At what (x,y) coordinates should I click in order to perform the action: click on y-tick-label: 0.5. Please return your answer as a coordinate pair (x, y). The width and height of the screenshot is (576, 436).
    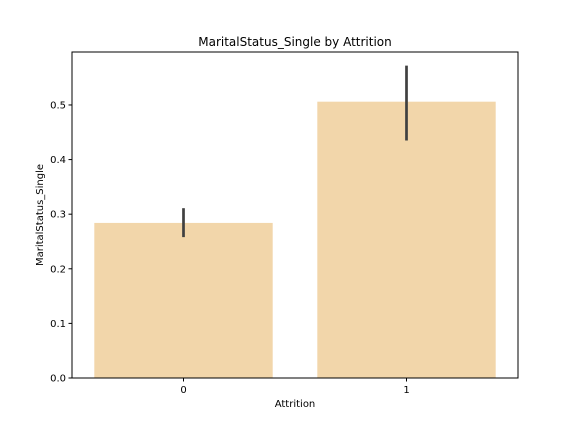
    Looking at the image, I should click on (58, 105).